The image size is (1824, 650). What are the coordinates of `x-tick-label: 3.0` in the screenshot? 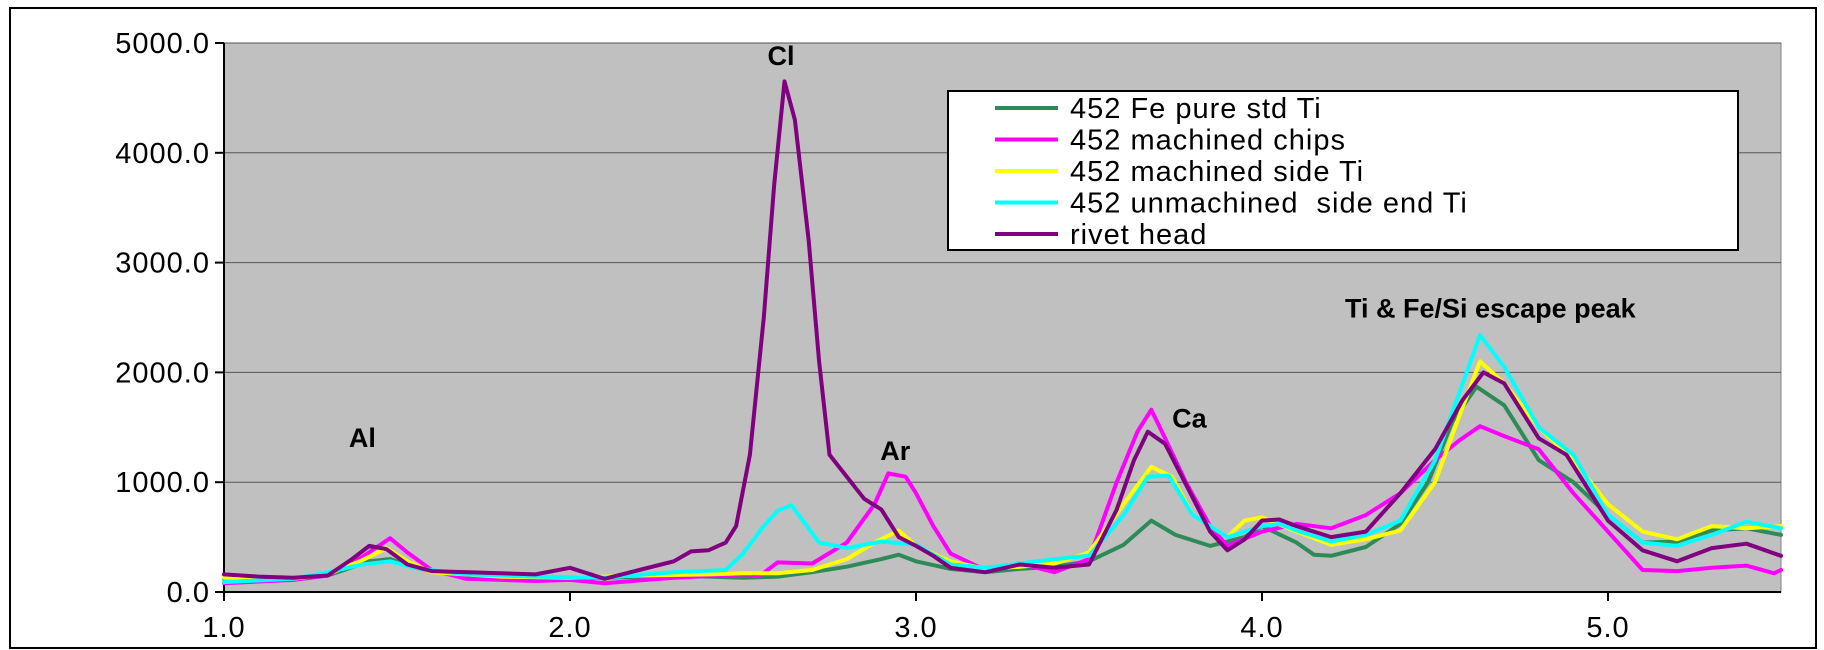 It's located at (915, 628).